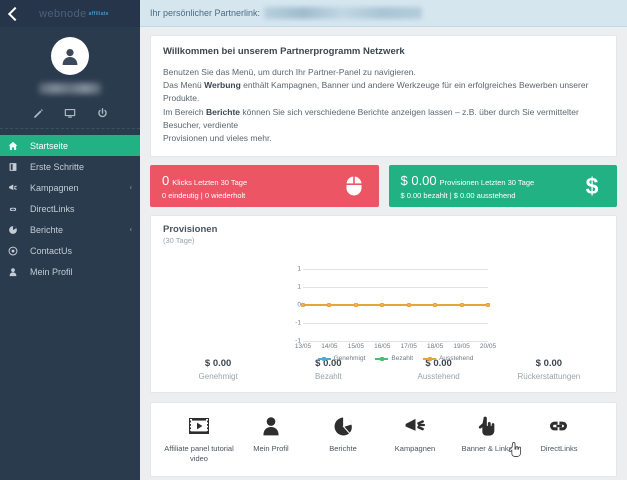 The width and height of the screenshot is (627, 480). I want to click on shortcut-kampagnen: Kampagnen, so click(415, 438).